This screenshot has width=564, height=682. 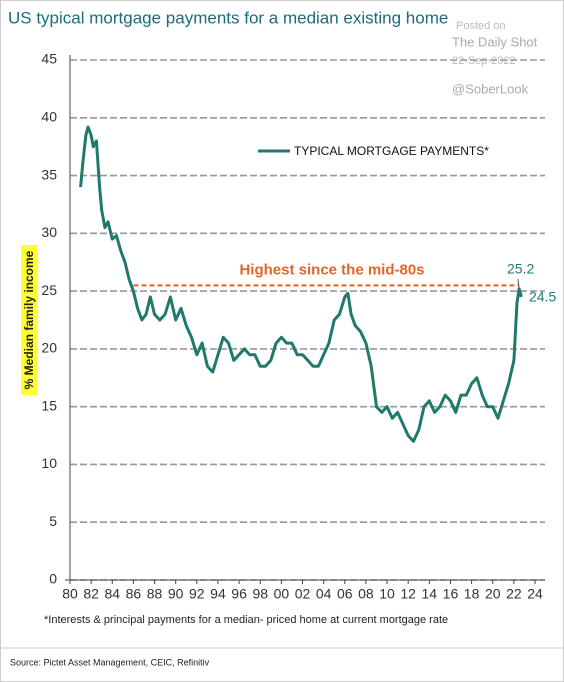 I want to click on x-tick-label: 10, so click(x=387, y=594).